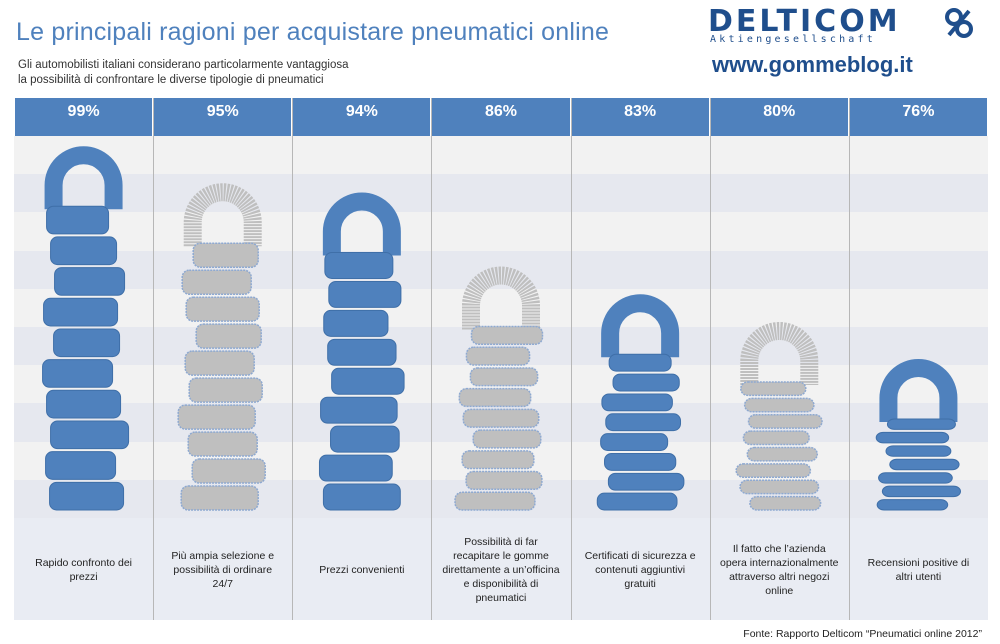  What do you see at coordinates (804, 21) in the screenshot?
I see `logo-name: DELTICOM` at bounding box center [804, 21].